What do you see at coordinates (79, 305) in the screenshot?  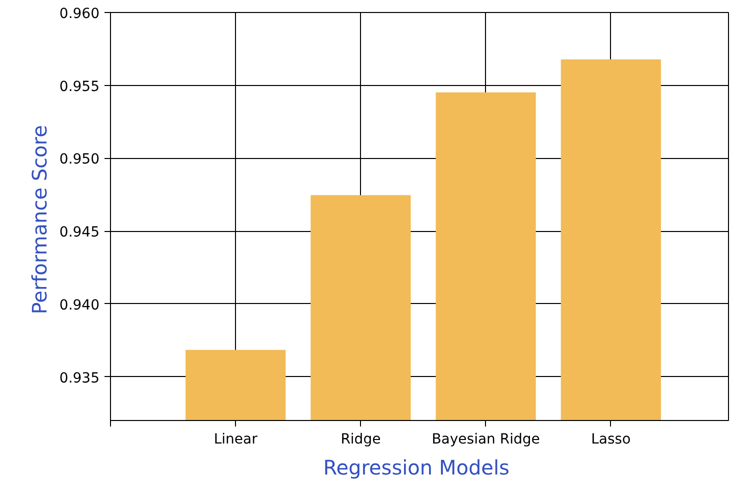 I see `y-tick-label: 0.940` at bounding box center [79, 305].